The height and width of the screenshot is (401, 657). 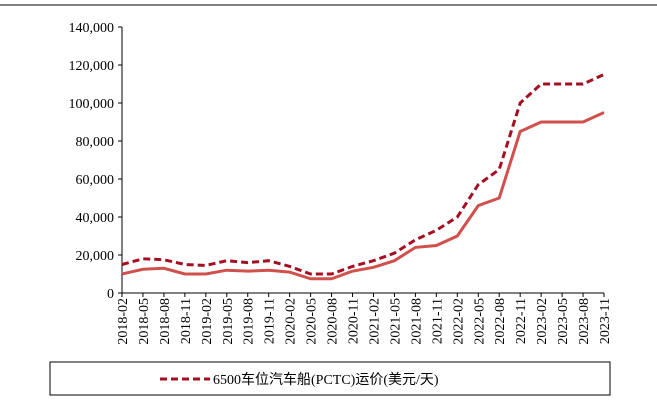 What do you see at coordinates (95, 218) in the screenshot?
I see `y-tick-label: 40,000` at bounding box center [95, 218].